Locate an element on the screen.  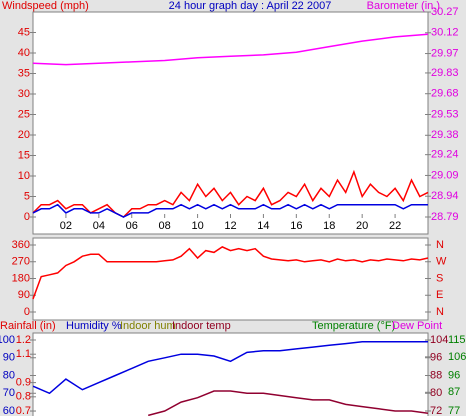
tick-label: 60 is located at coordinates (9, 410).